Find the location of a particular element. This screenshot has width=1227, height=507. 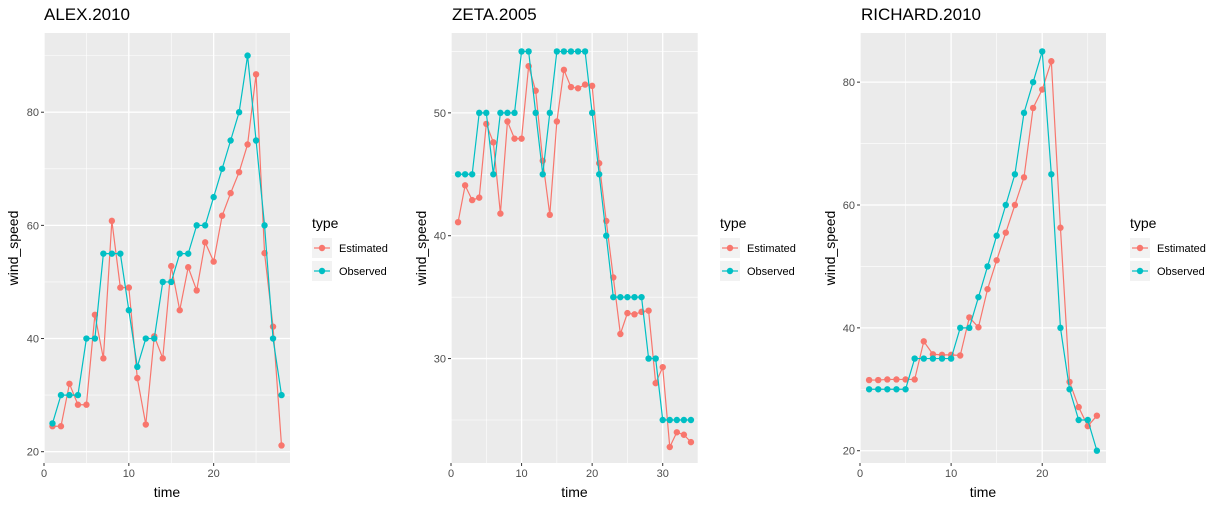

x-axis-label: time is located at coordinates (983, 492).